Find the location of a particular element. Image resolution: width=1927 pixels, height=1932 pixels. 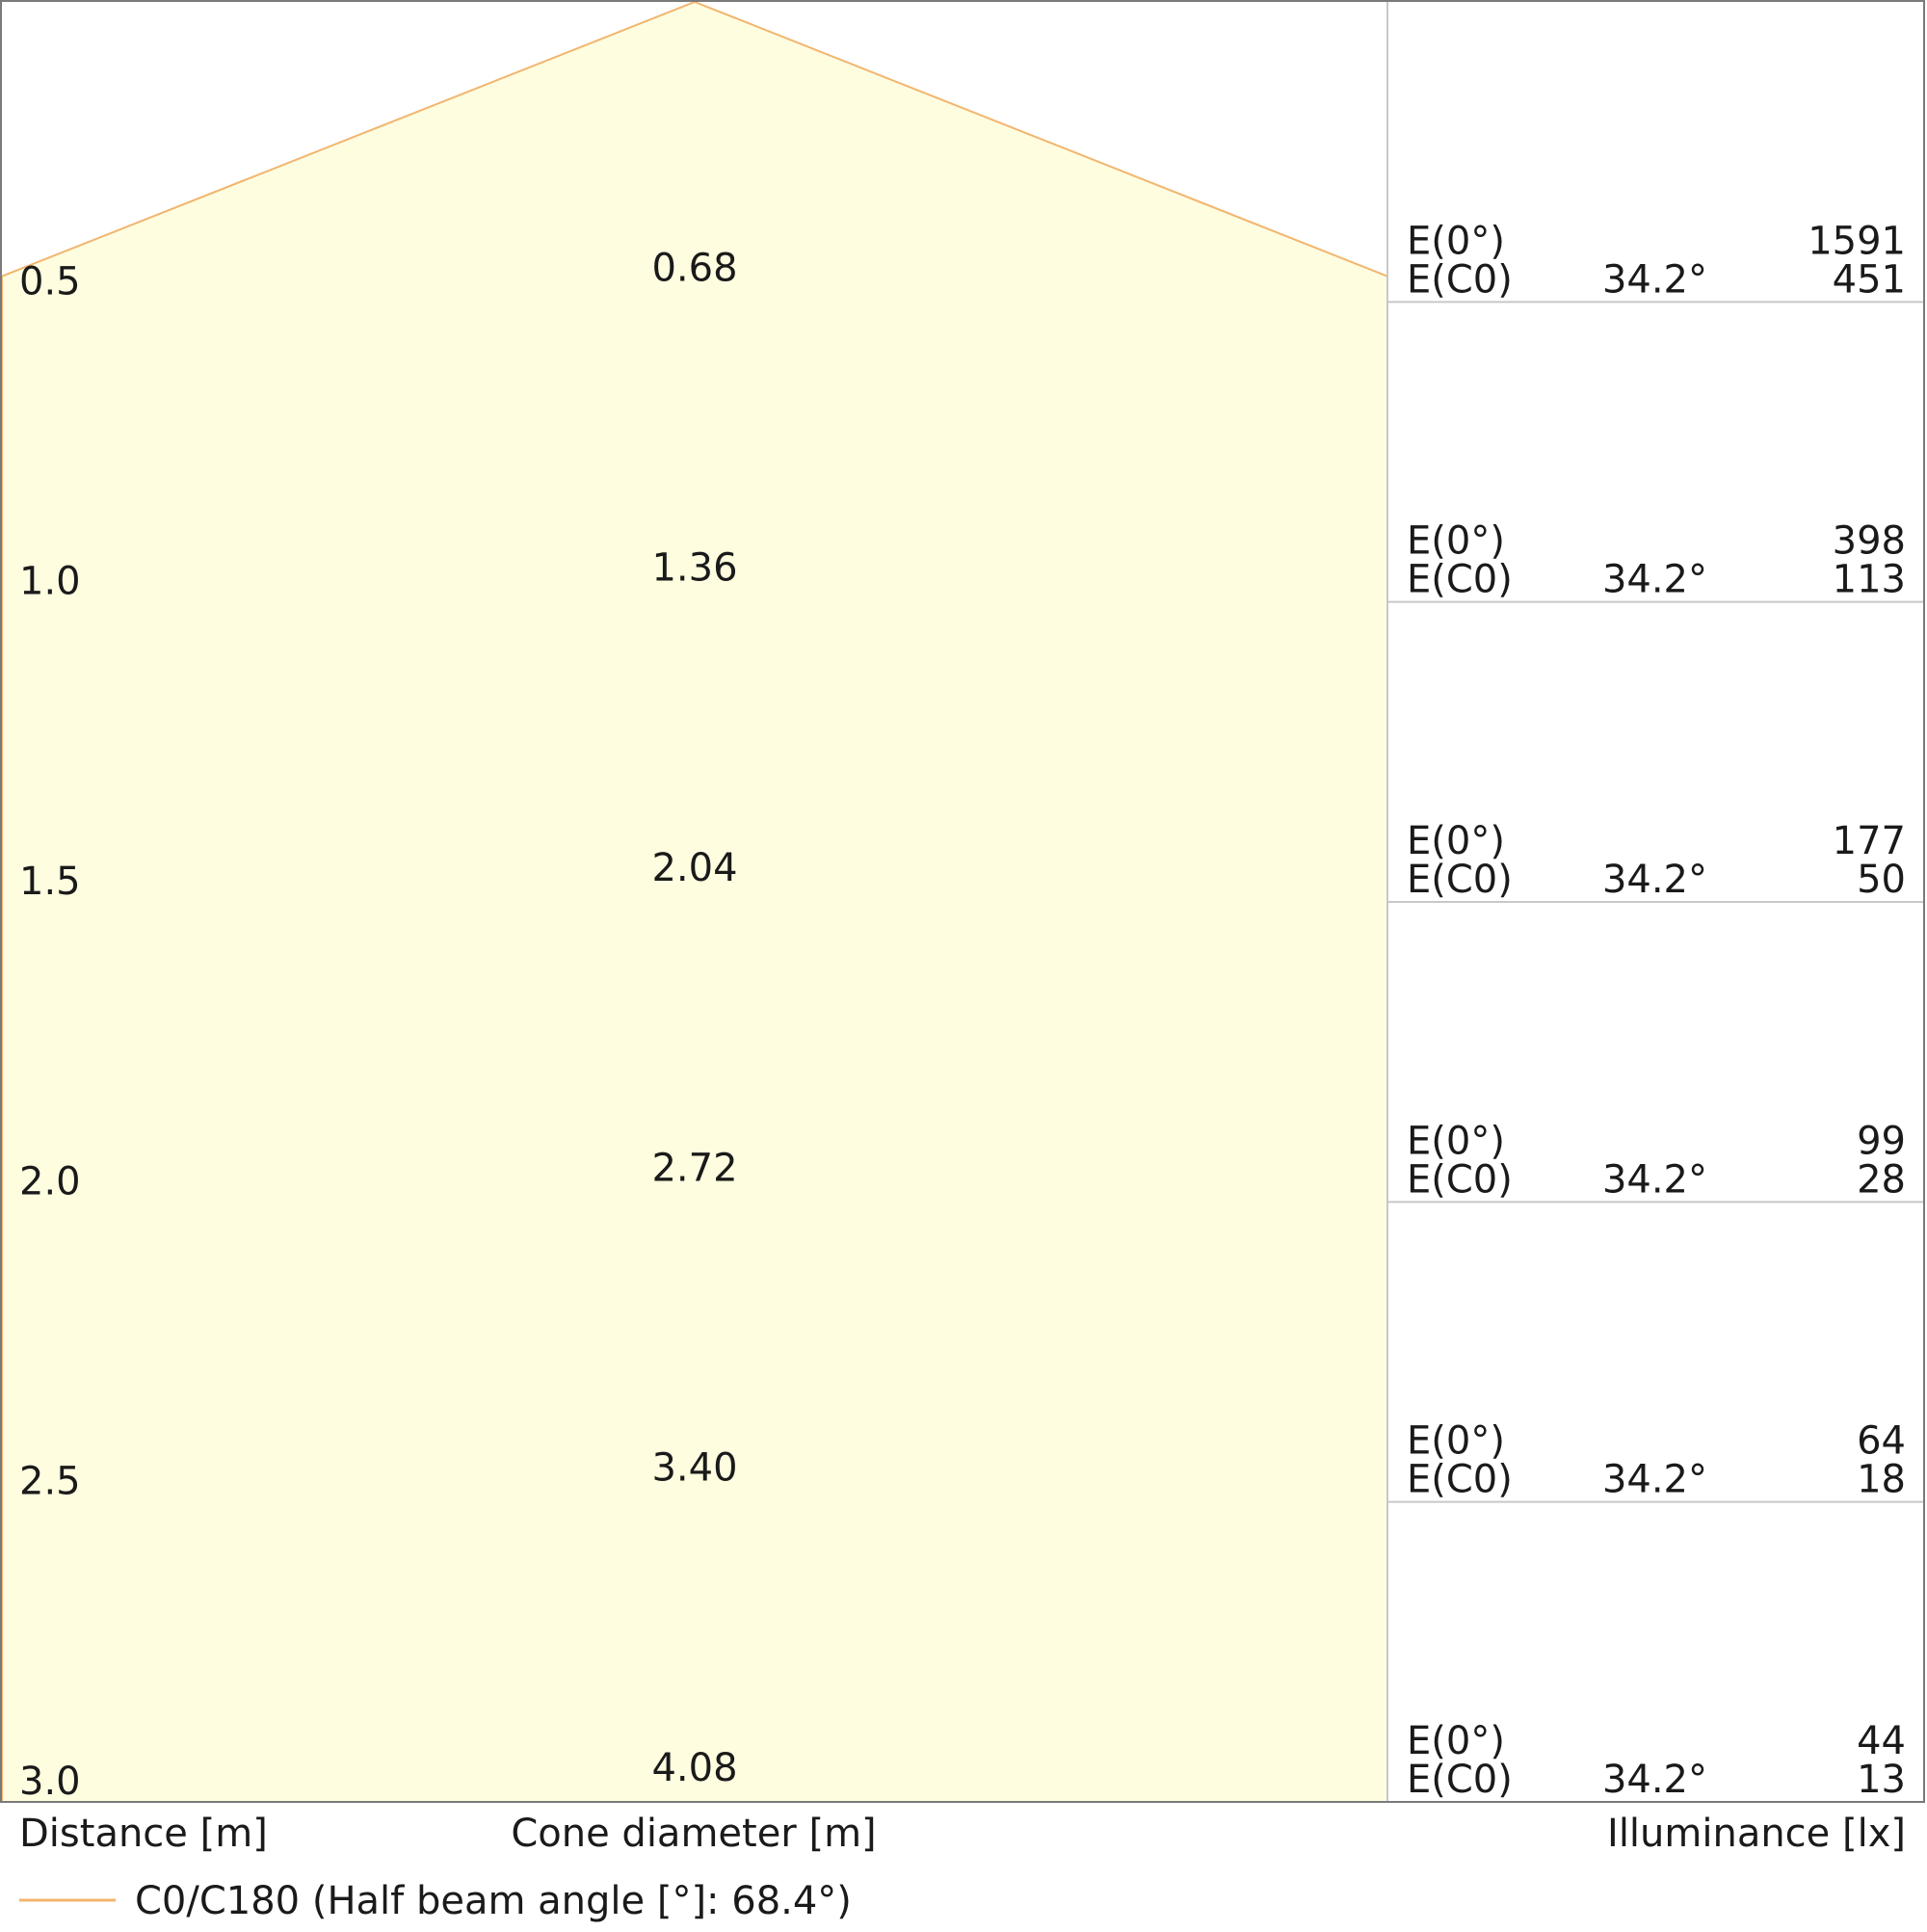

x-axis-label: Distance [m] is located at coordinates (144, 1834).